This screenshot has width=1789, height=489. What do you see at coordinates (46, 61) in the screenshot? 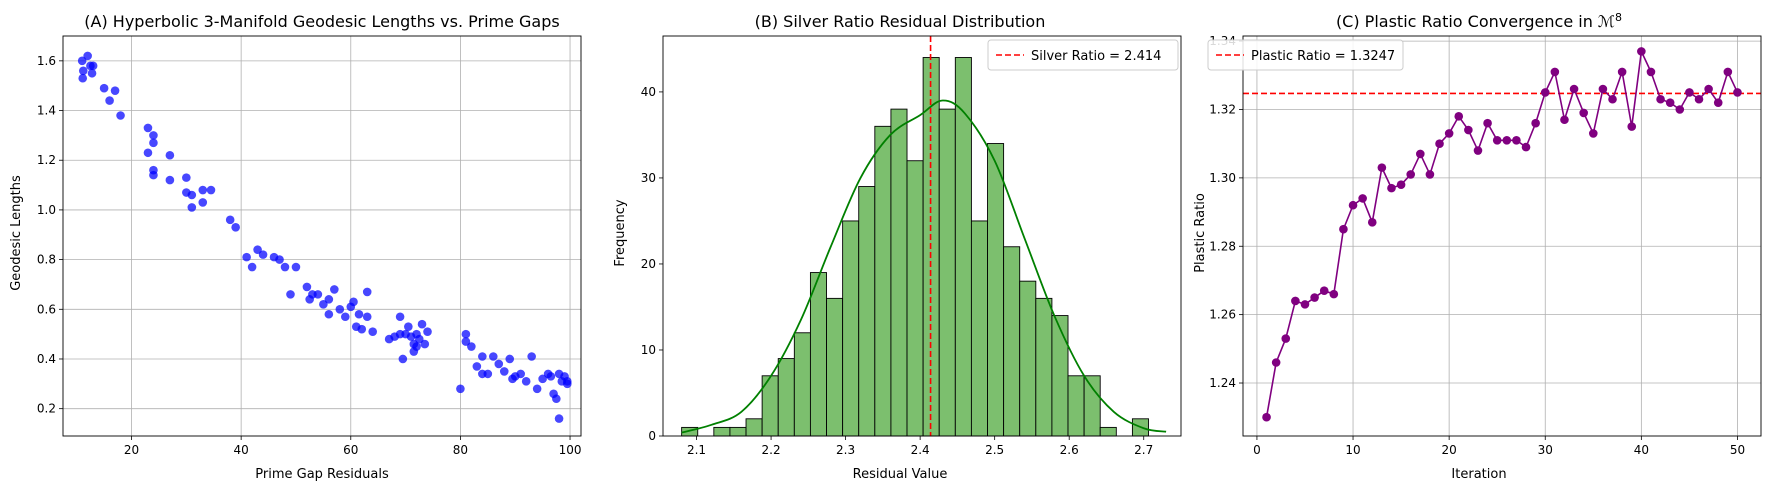
I see `panel-a-ytick-label: 1.6` at bounding box center [46, 61].